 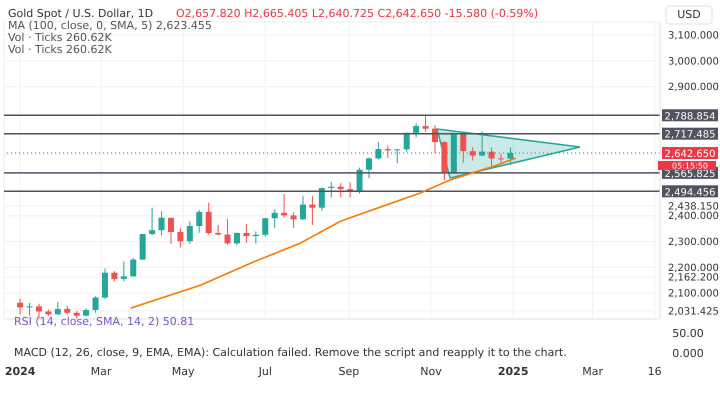 What do you see at coordinates (690, 116) in the screenshot?
I see `ref-line-label: 2,788.854` at bounding box center [690, 116].